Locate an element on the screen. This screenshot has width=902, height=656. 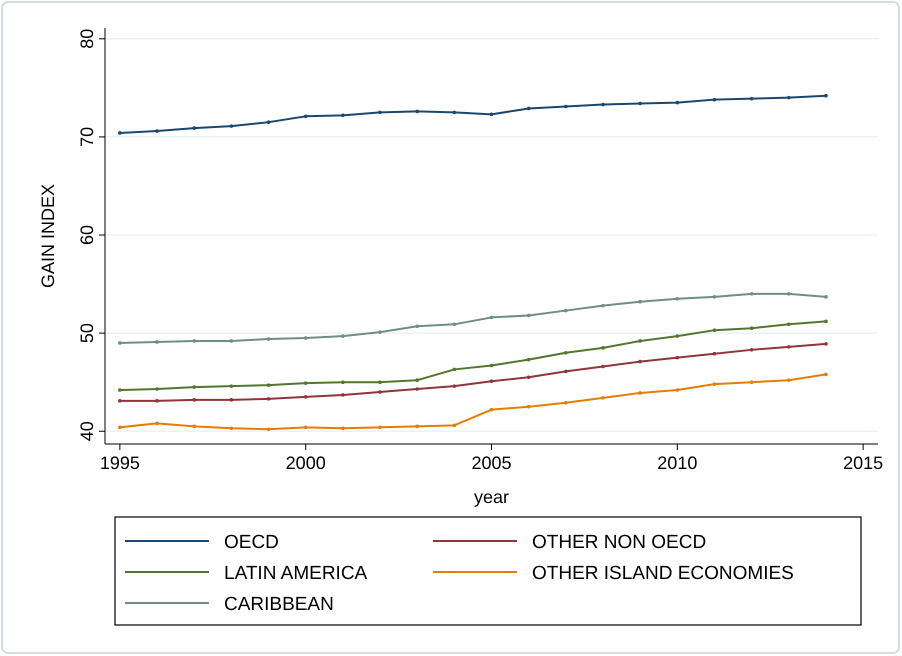
y-tick-label: 50 is located at coordinates (87, 333).